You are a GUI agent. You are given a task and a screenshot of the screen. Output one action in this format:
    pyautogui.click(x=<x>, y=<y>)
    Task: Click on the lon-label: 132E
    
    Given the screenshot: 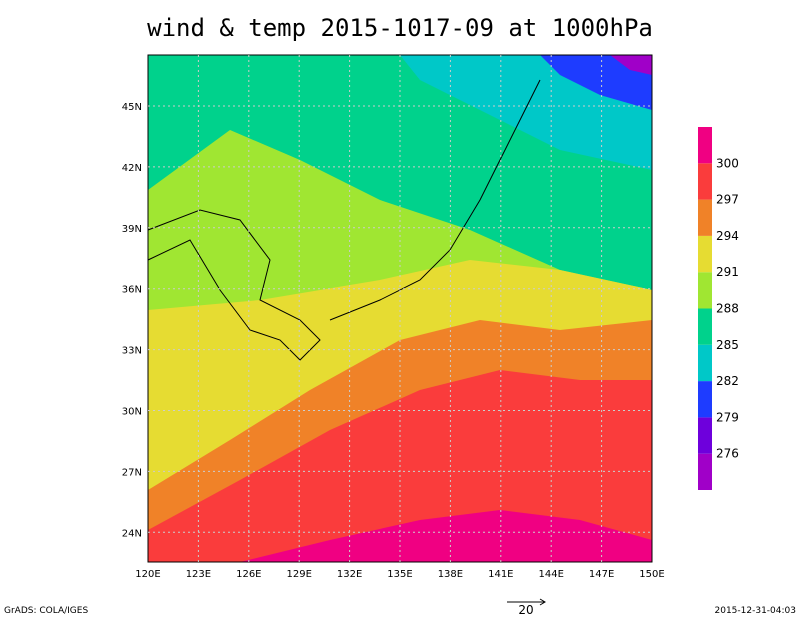 What is the action you would take?
    pyautogui.click(x=349, y=574)
    